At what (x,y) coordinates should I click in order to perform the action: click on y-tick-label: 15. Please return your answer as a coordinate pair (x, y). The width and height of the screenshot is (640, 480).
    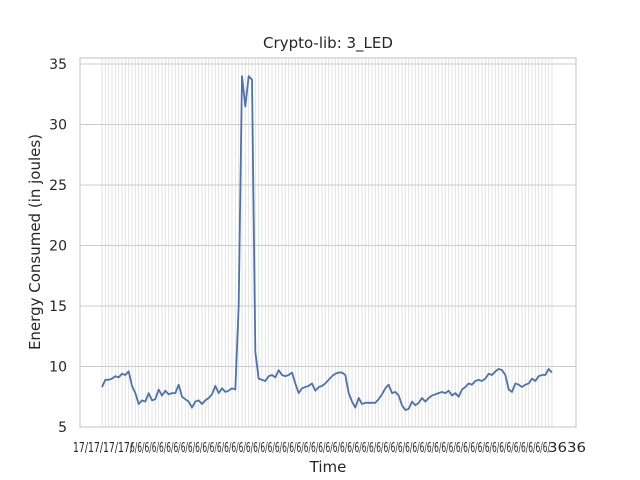
    Looking at the image, I should click on (58, 307).